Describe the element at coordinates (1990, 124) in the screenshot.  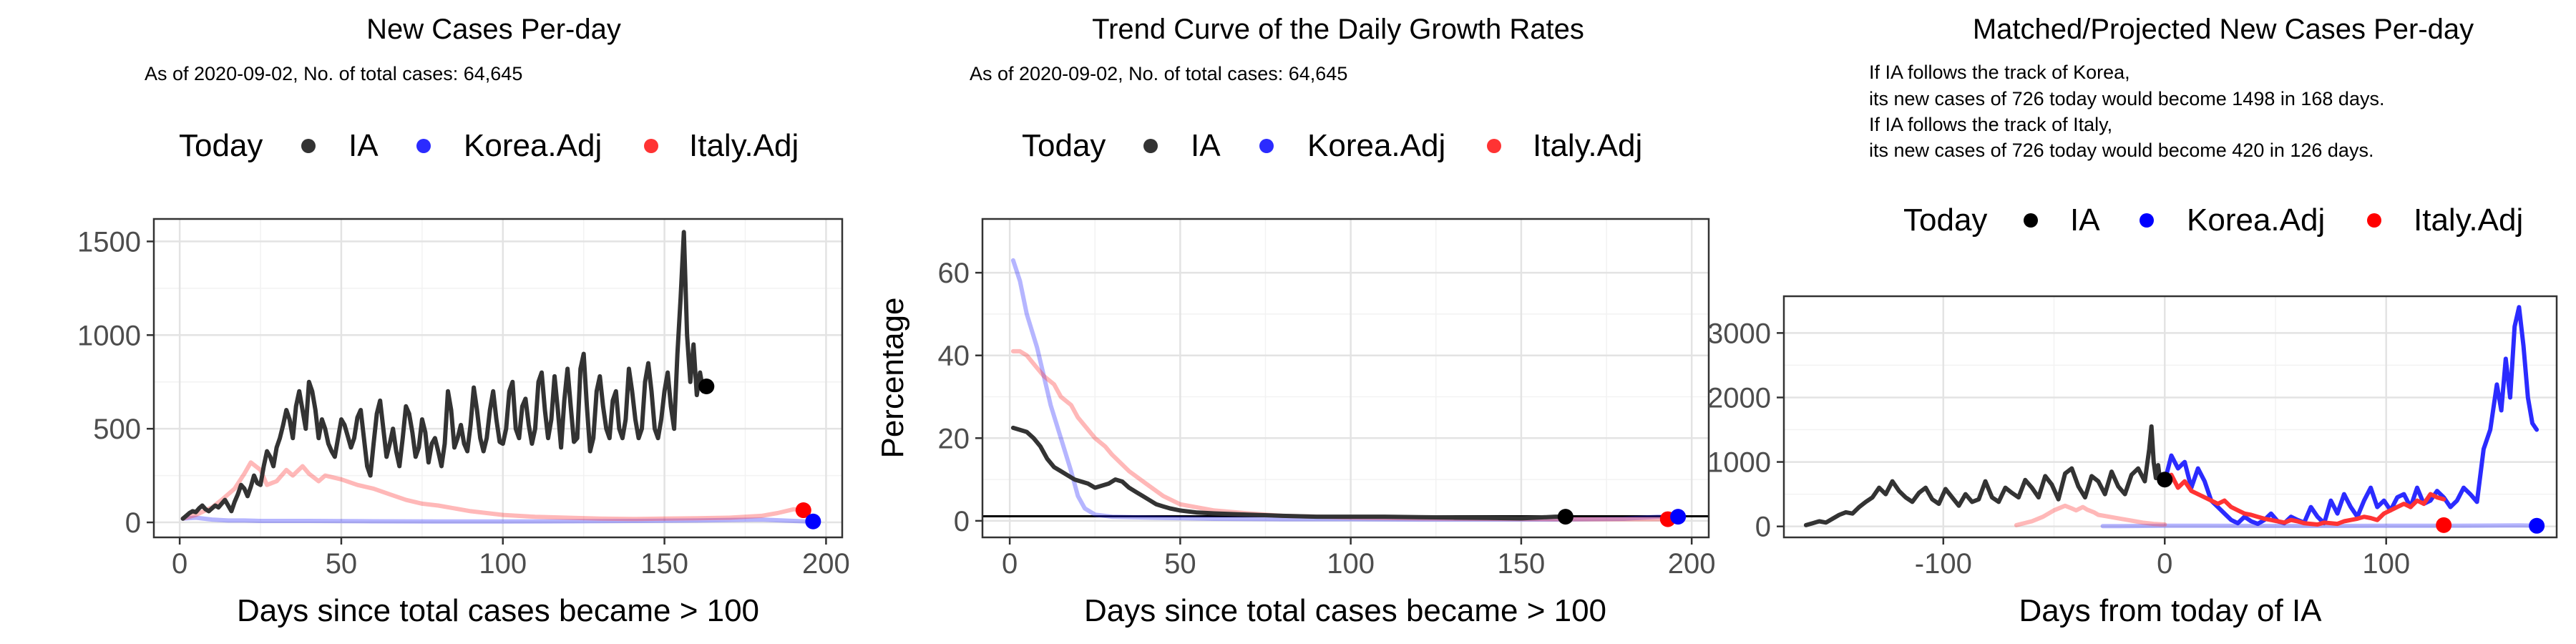
I see `projection-note: If IA follows the track of Italy,` at that location.